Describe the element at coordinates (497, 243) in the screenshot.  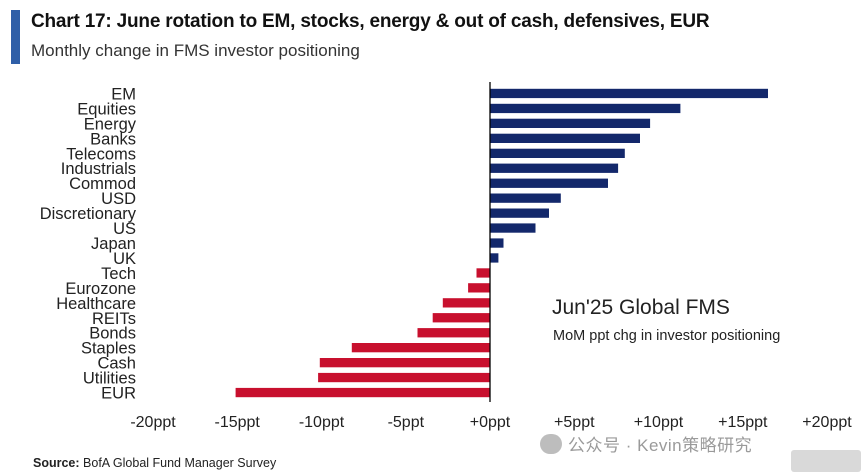
I see `bar-japan` at that location.